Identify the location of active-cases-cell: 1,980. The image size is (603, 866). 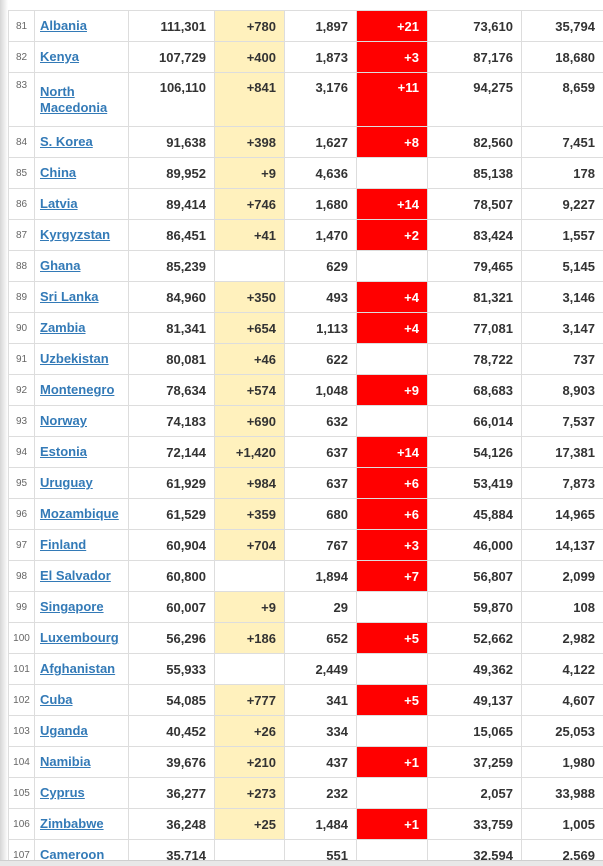
(562, 762).